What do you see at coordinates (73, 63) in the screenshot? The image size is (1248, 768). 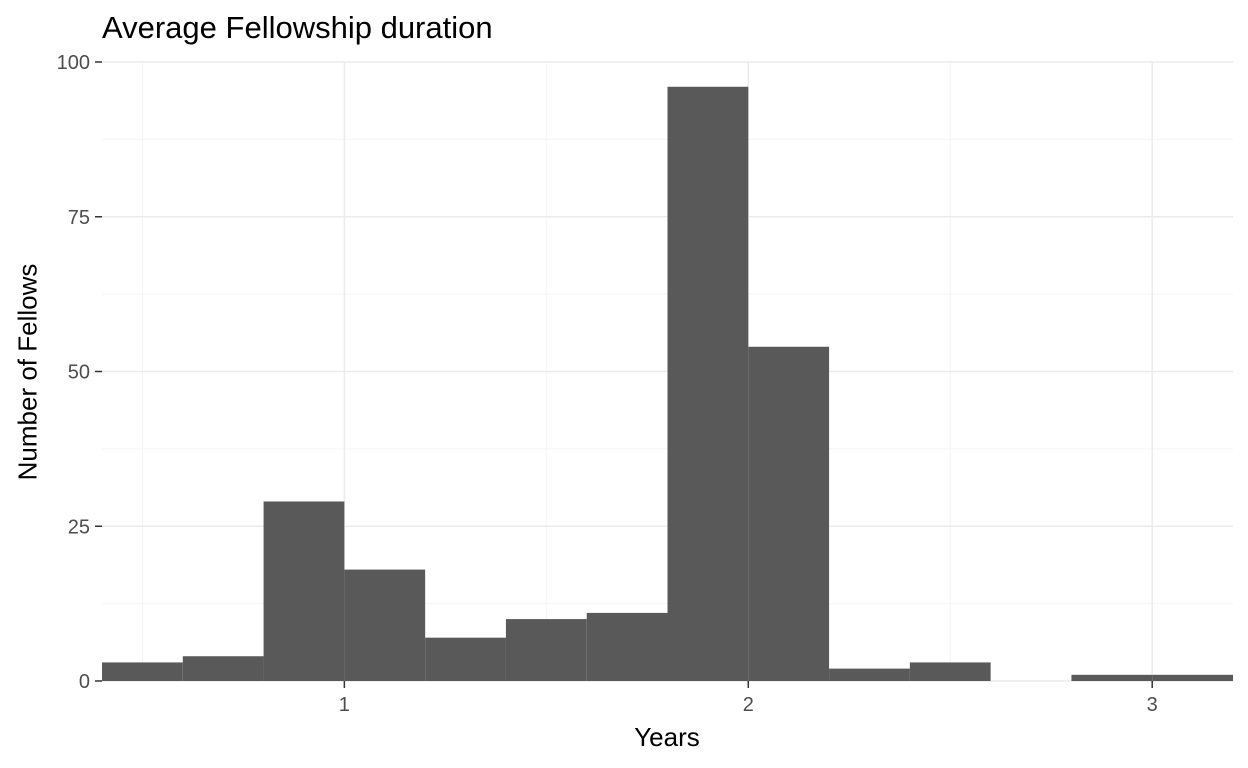 I see `y-tick-label: 100` at bounding box center [73, 63].